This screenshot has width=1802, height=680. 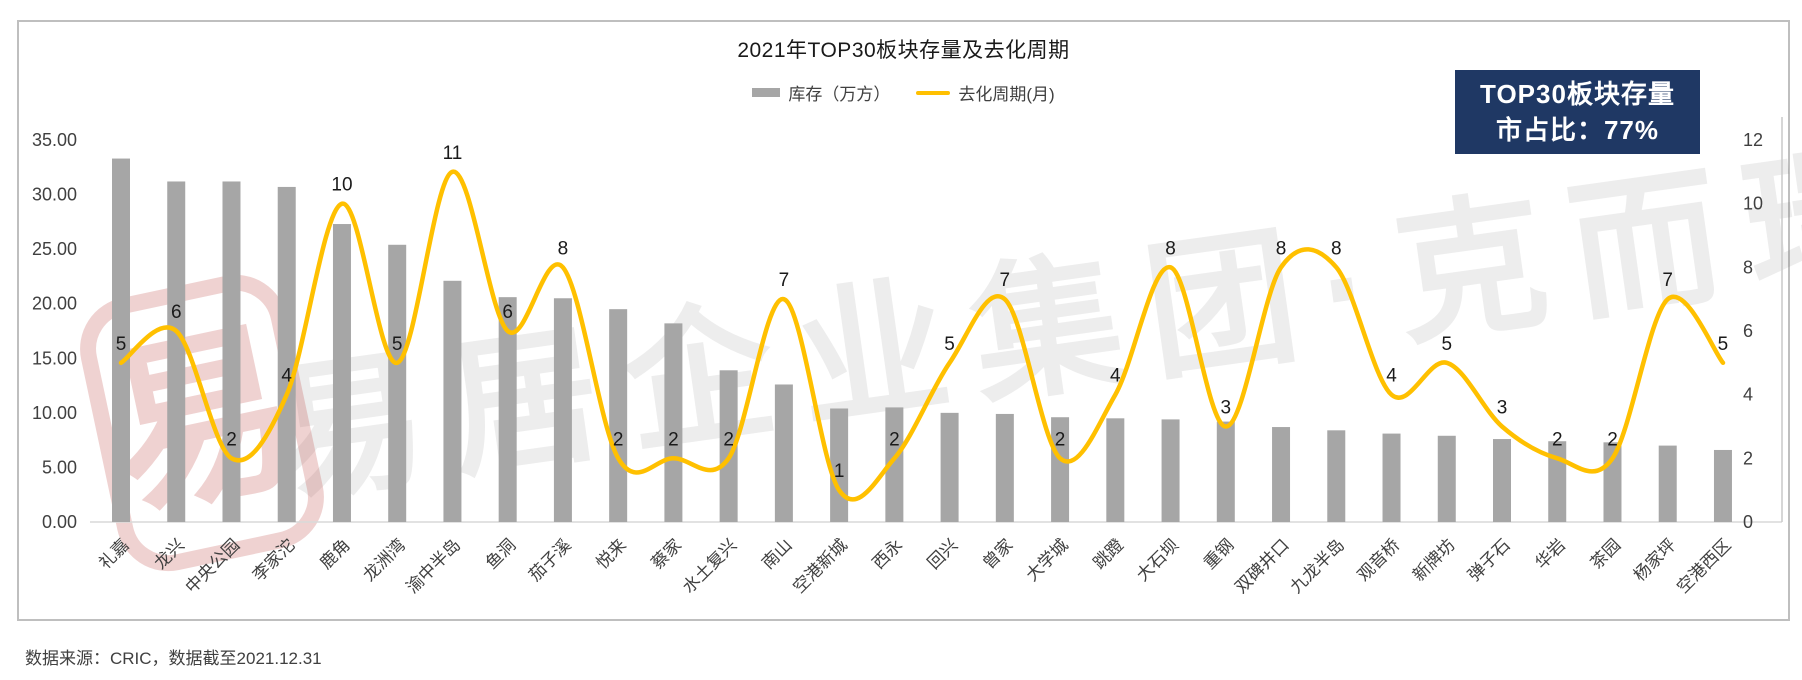 I want to click on x-axis-label: 茶园, so click(x=1605, y=553).